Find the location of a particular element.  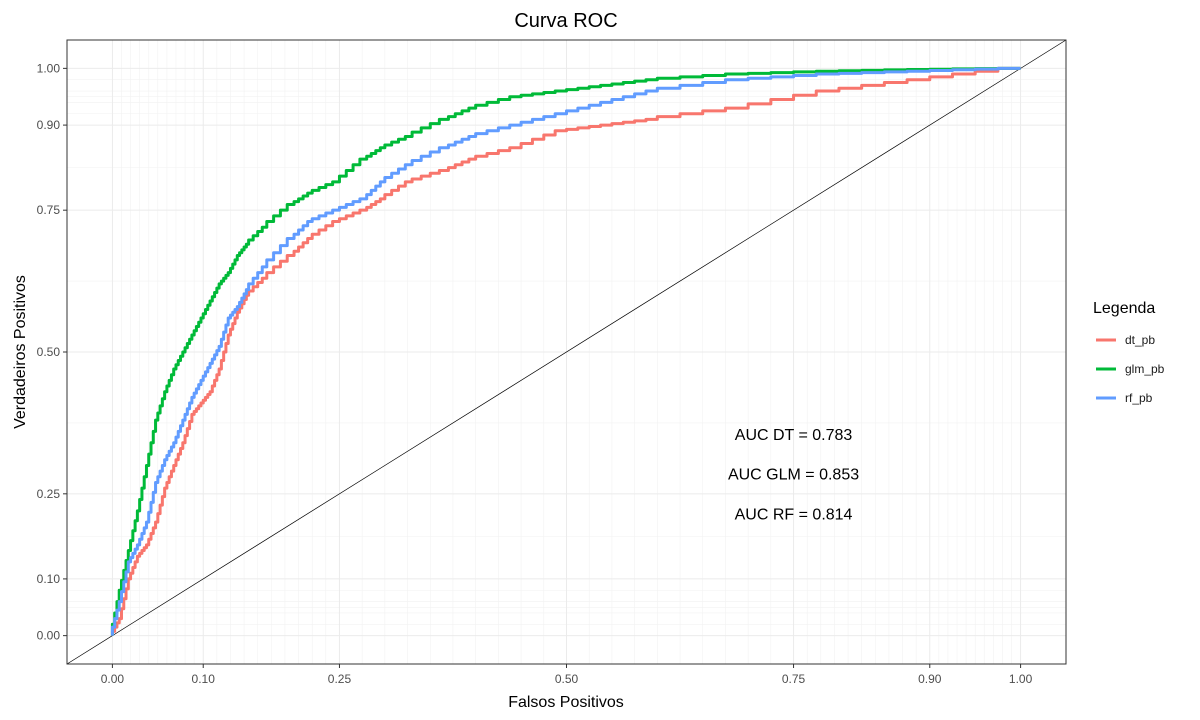

x-tick-label: 0.00 is located at coordinates (113, 679).